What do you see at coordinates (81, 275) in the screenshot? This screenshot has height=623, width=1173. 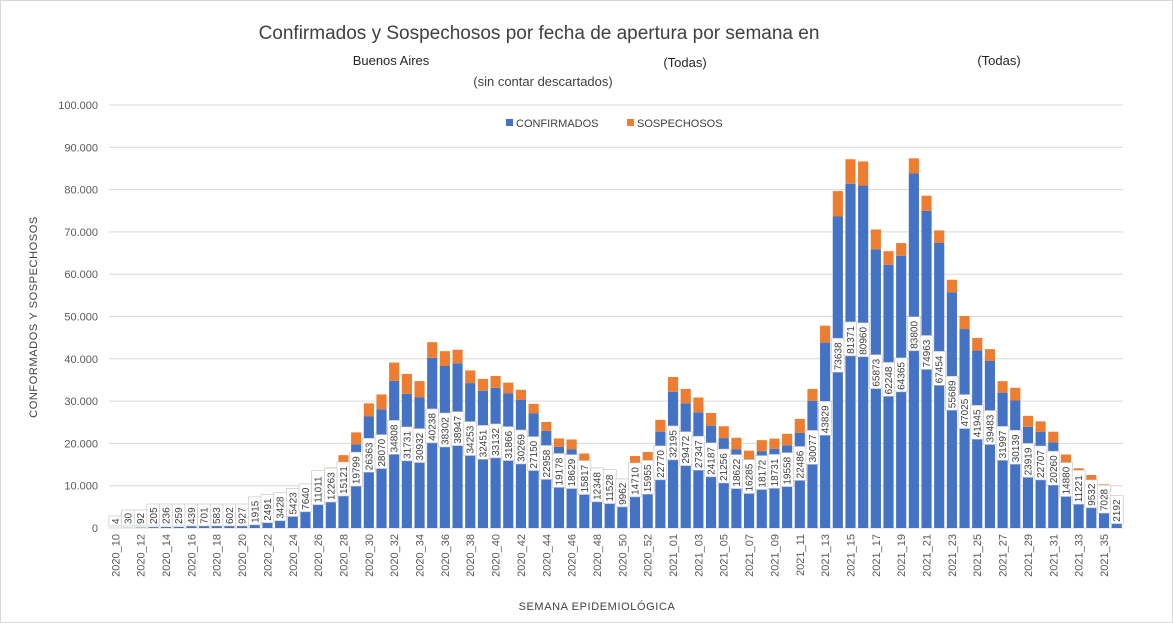 I see `y-tick-label: 60.000` at bounding box center [81, 275].